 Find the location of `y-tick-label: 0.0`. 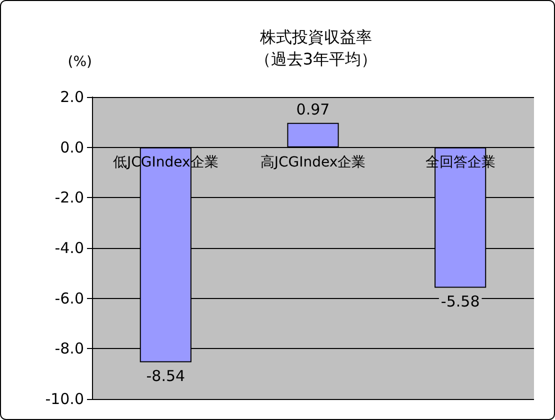

y-tick-label: 0.0 is located at coordinates (72, 147).